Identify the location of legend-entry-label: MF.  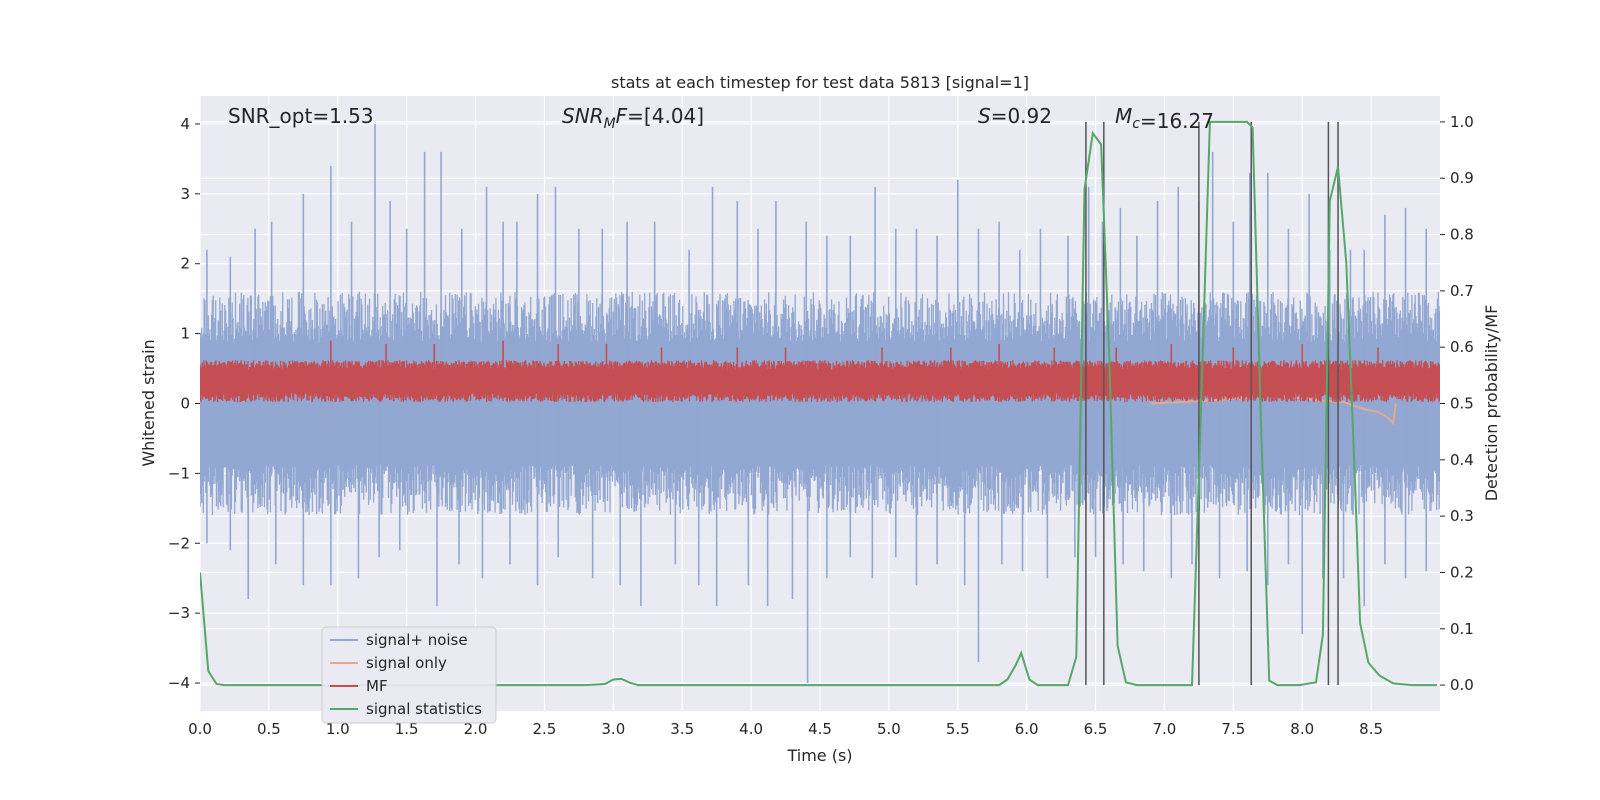
(377, 686).